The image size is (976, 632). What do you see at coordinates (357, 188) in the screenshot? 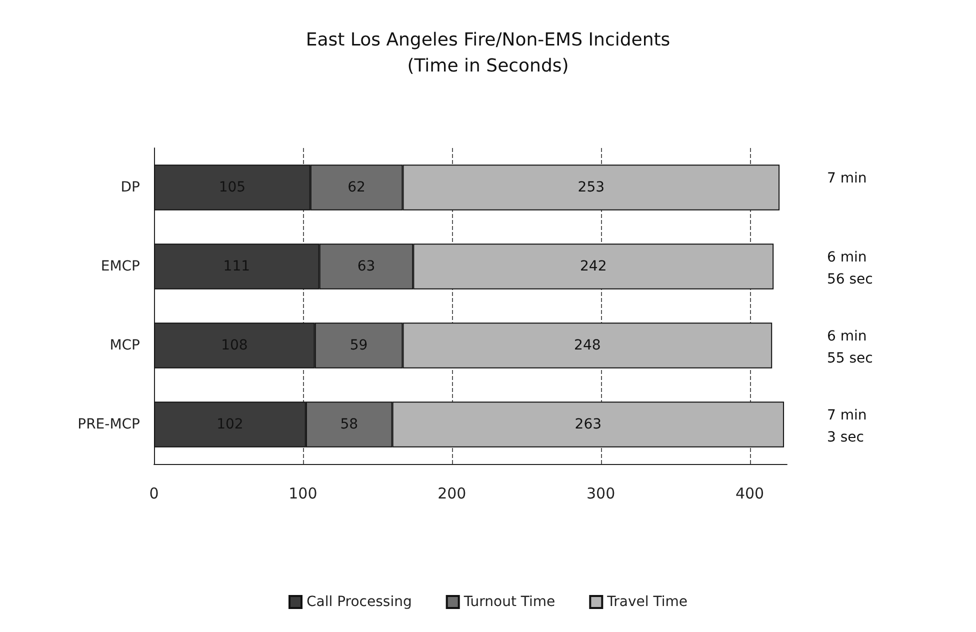
I see `data-label: 62` at bounding box center [357, 188].